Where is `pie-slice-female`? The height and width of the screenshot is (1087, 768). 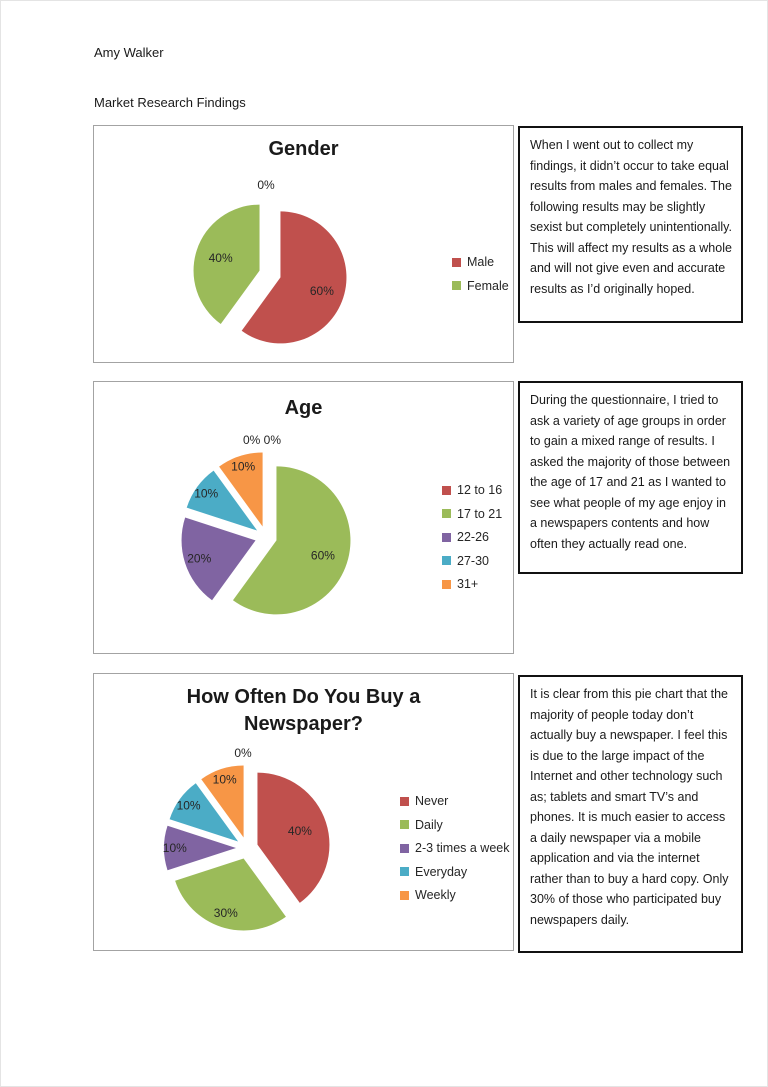
pie-slice-female is located at coordinates (226, 264).